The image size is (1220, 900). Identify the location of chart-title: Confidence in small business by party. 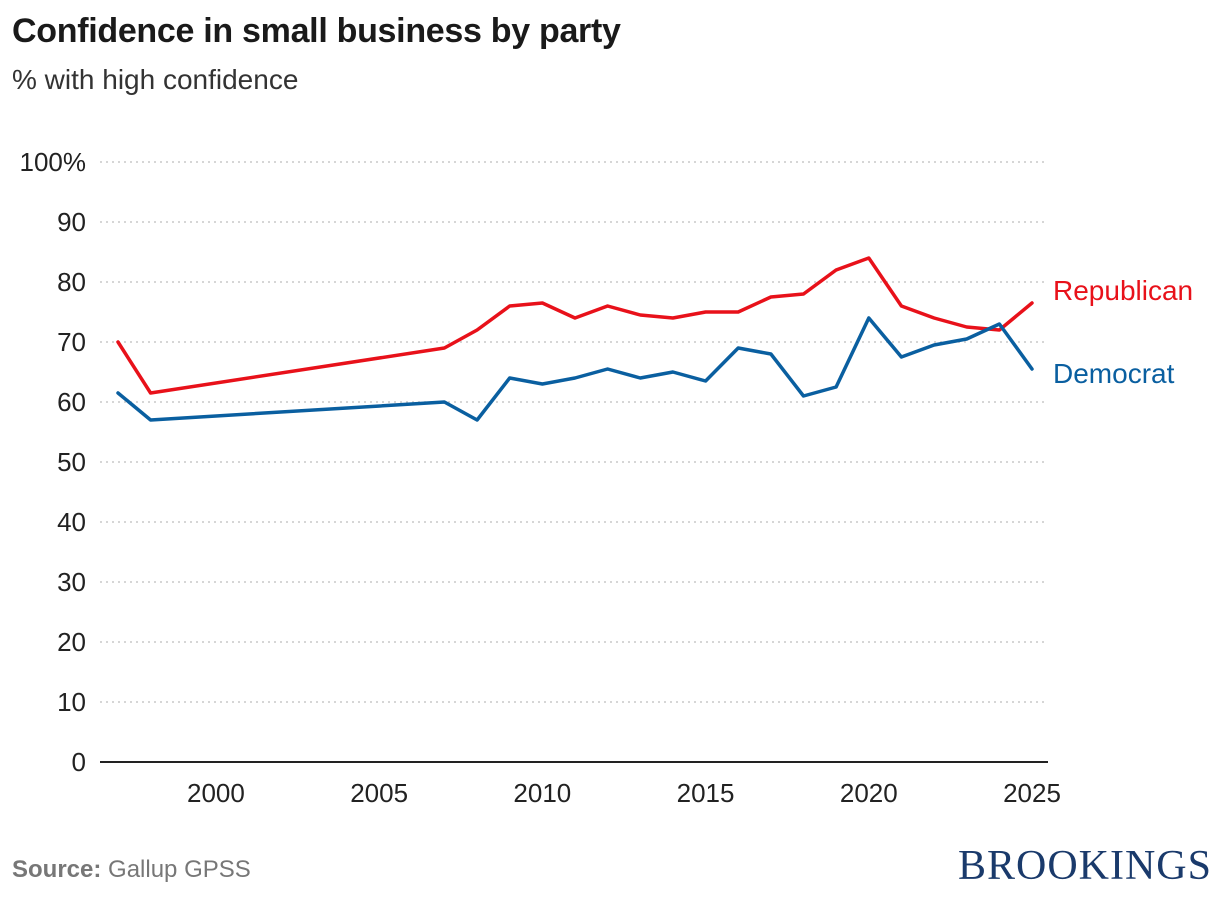
(316, 31).